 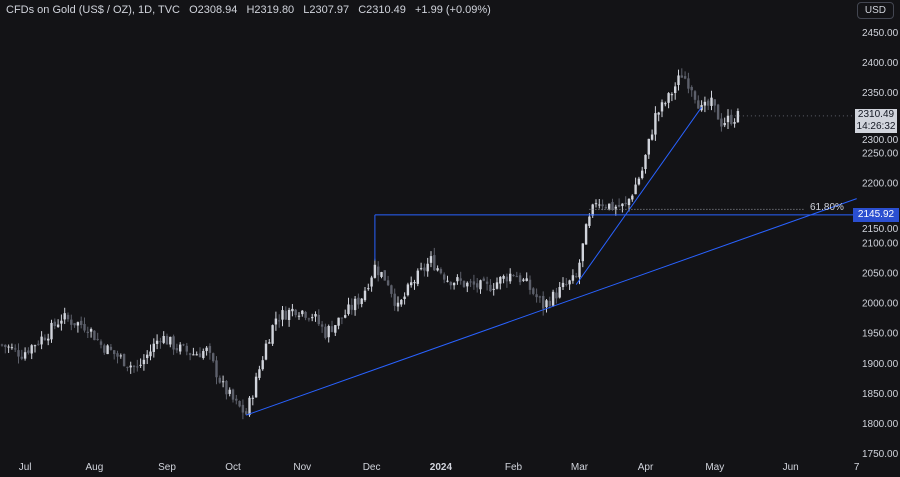 What do you see at coordinates (233, 467) in the screenshot?
I see `x-tick-label: Oct` at bounding box center [233, 467].